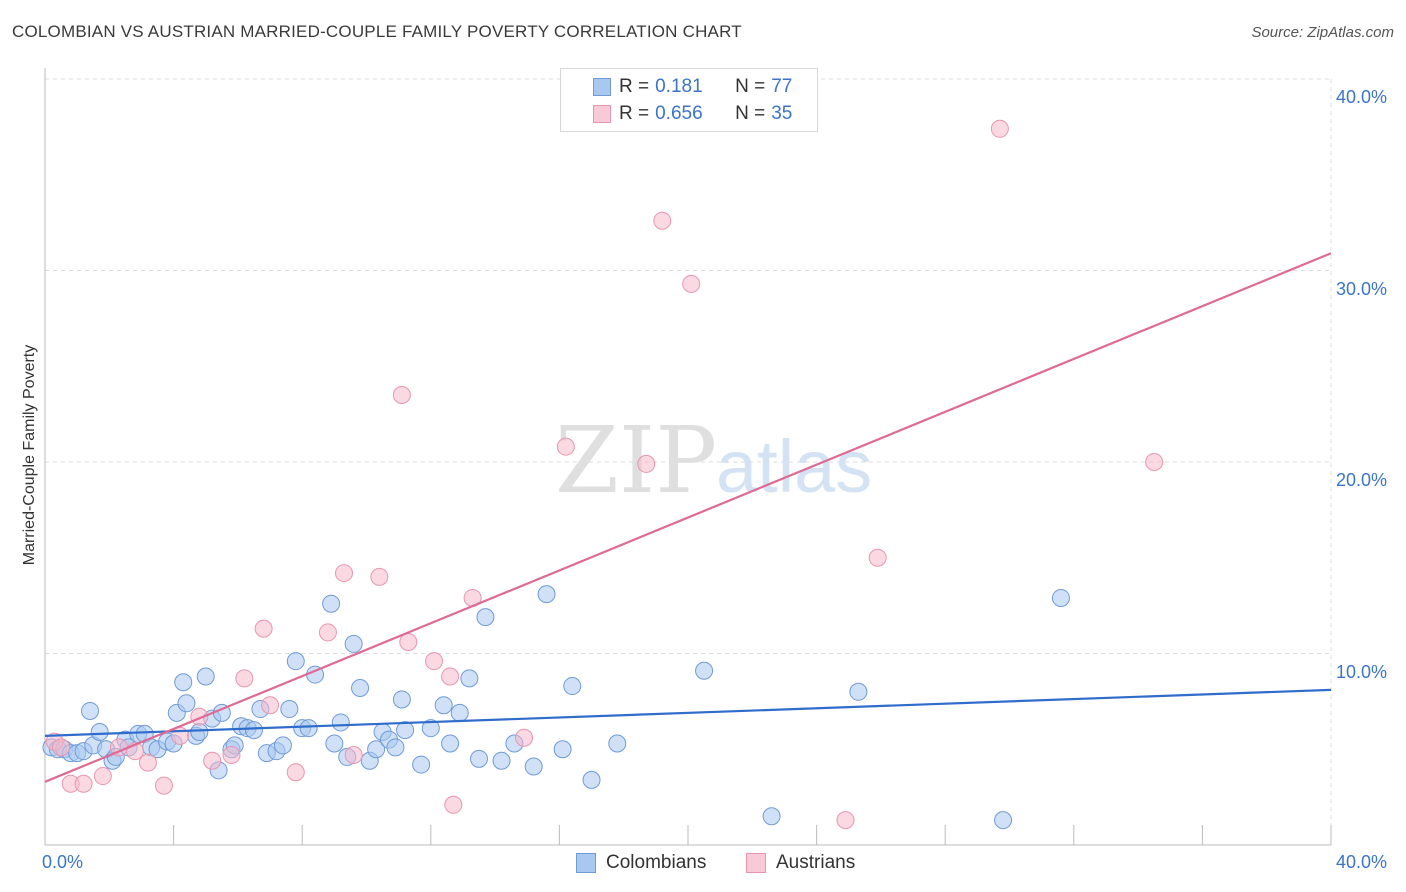 This screenshot has width=1406, height=892. I want to click on legend-r-value: 0.656, so click(679, 113).